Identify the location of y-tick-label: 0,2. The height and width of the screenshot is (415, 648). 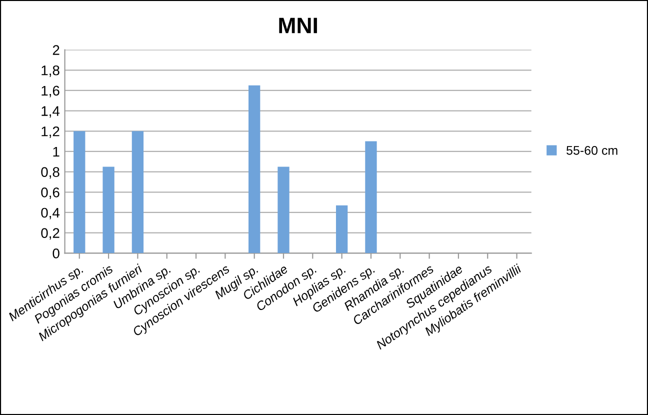
(50, 234).